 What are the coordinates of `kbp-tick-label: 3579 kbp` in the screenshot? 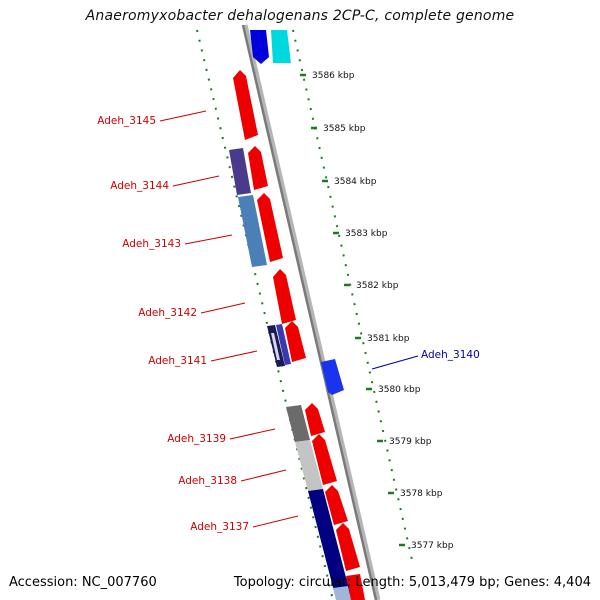 It's located at (410, 442).